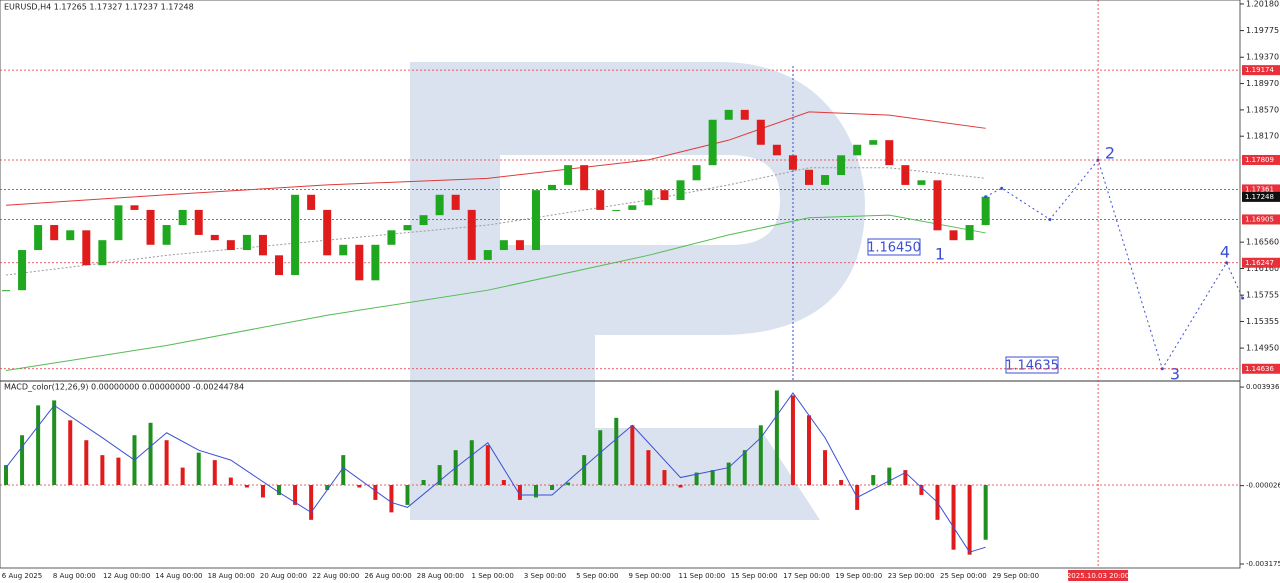  What do you see at coordinates (1262, 321) in the screenshot?
I see `y-tick-label: 1.15355` at bounding box center [1262, 321].